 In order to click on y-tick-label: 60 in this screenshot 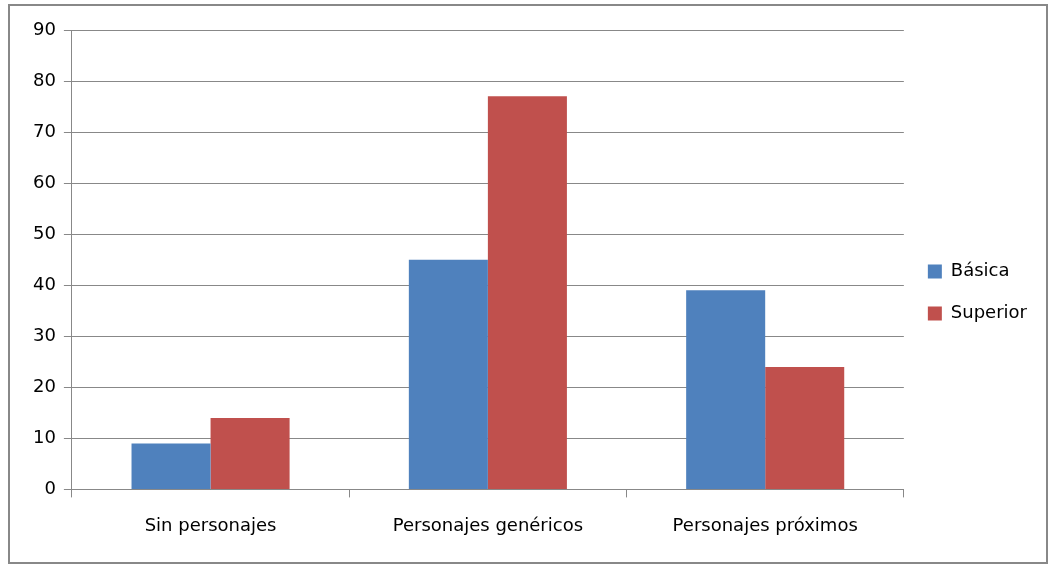, I will do `click(44, 181)`.